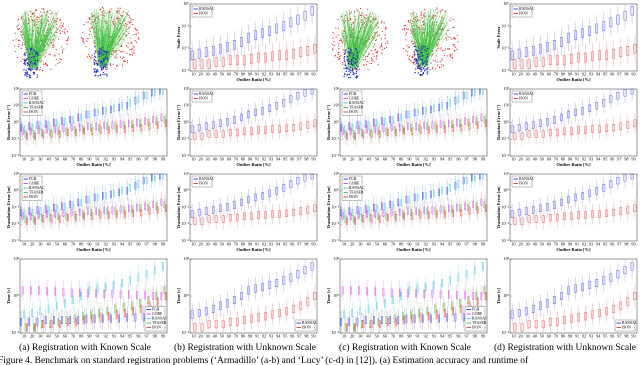 This screenshot has height=365, width=640. Describe the element at coordinates (85, 347) in the screenshot. I see `caption: (a) Registration with Known Scale` at that location.